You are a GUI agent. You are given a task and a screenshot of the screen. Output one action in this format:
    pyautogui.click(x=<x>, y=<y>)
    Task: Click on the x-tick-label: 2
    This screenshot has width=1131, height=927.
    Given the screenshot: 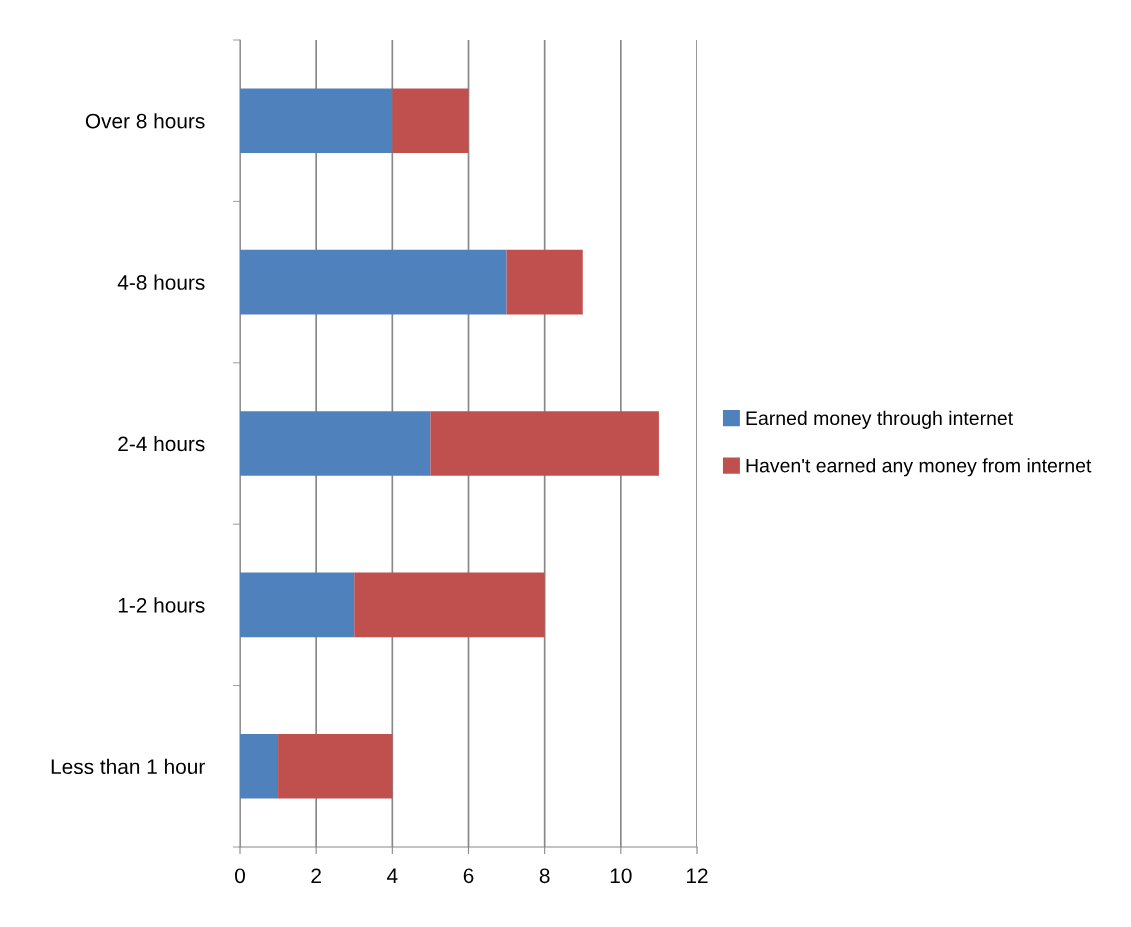 What is the action you would take?
    pyautogui.click(x=316, y=875)
    